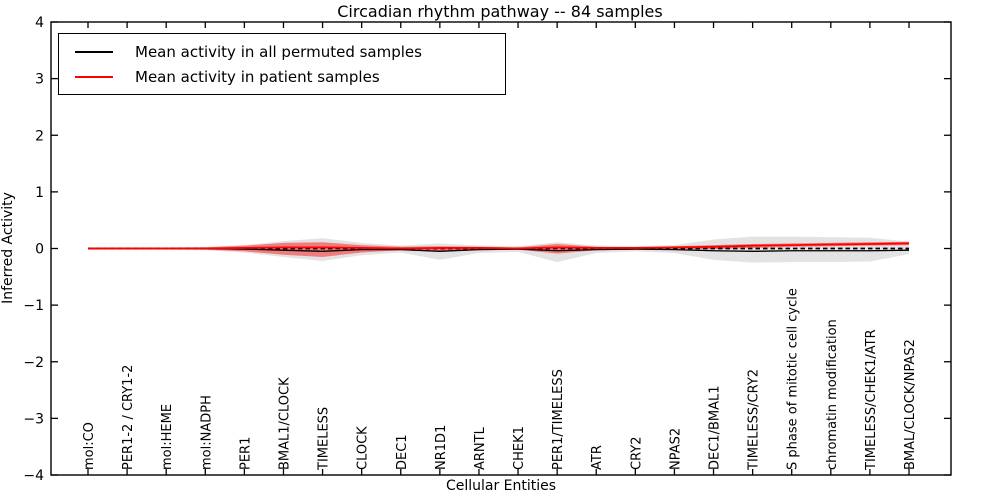 The height and width of the screenshot is (500, 1000). What do you see at coordinates (94, 76) in the screenshot?
I see `legend-line-red` at bounding box center [94, 76].